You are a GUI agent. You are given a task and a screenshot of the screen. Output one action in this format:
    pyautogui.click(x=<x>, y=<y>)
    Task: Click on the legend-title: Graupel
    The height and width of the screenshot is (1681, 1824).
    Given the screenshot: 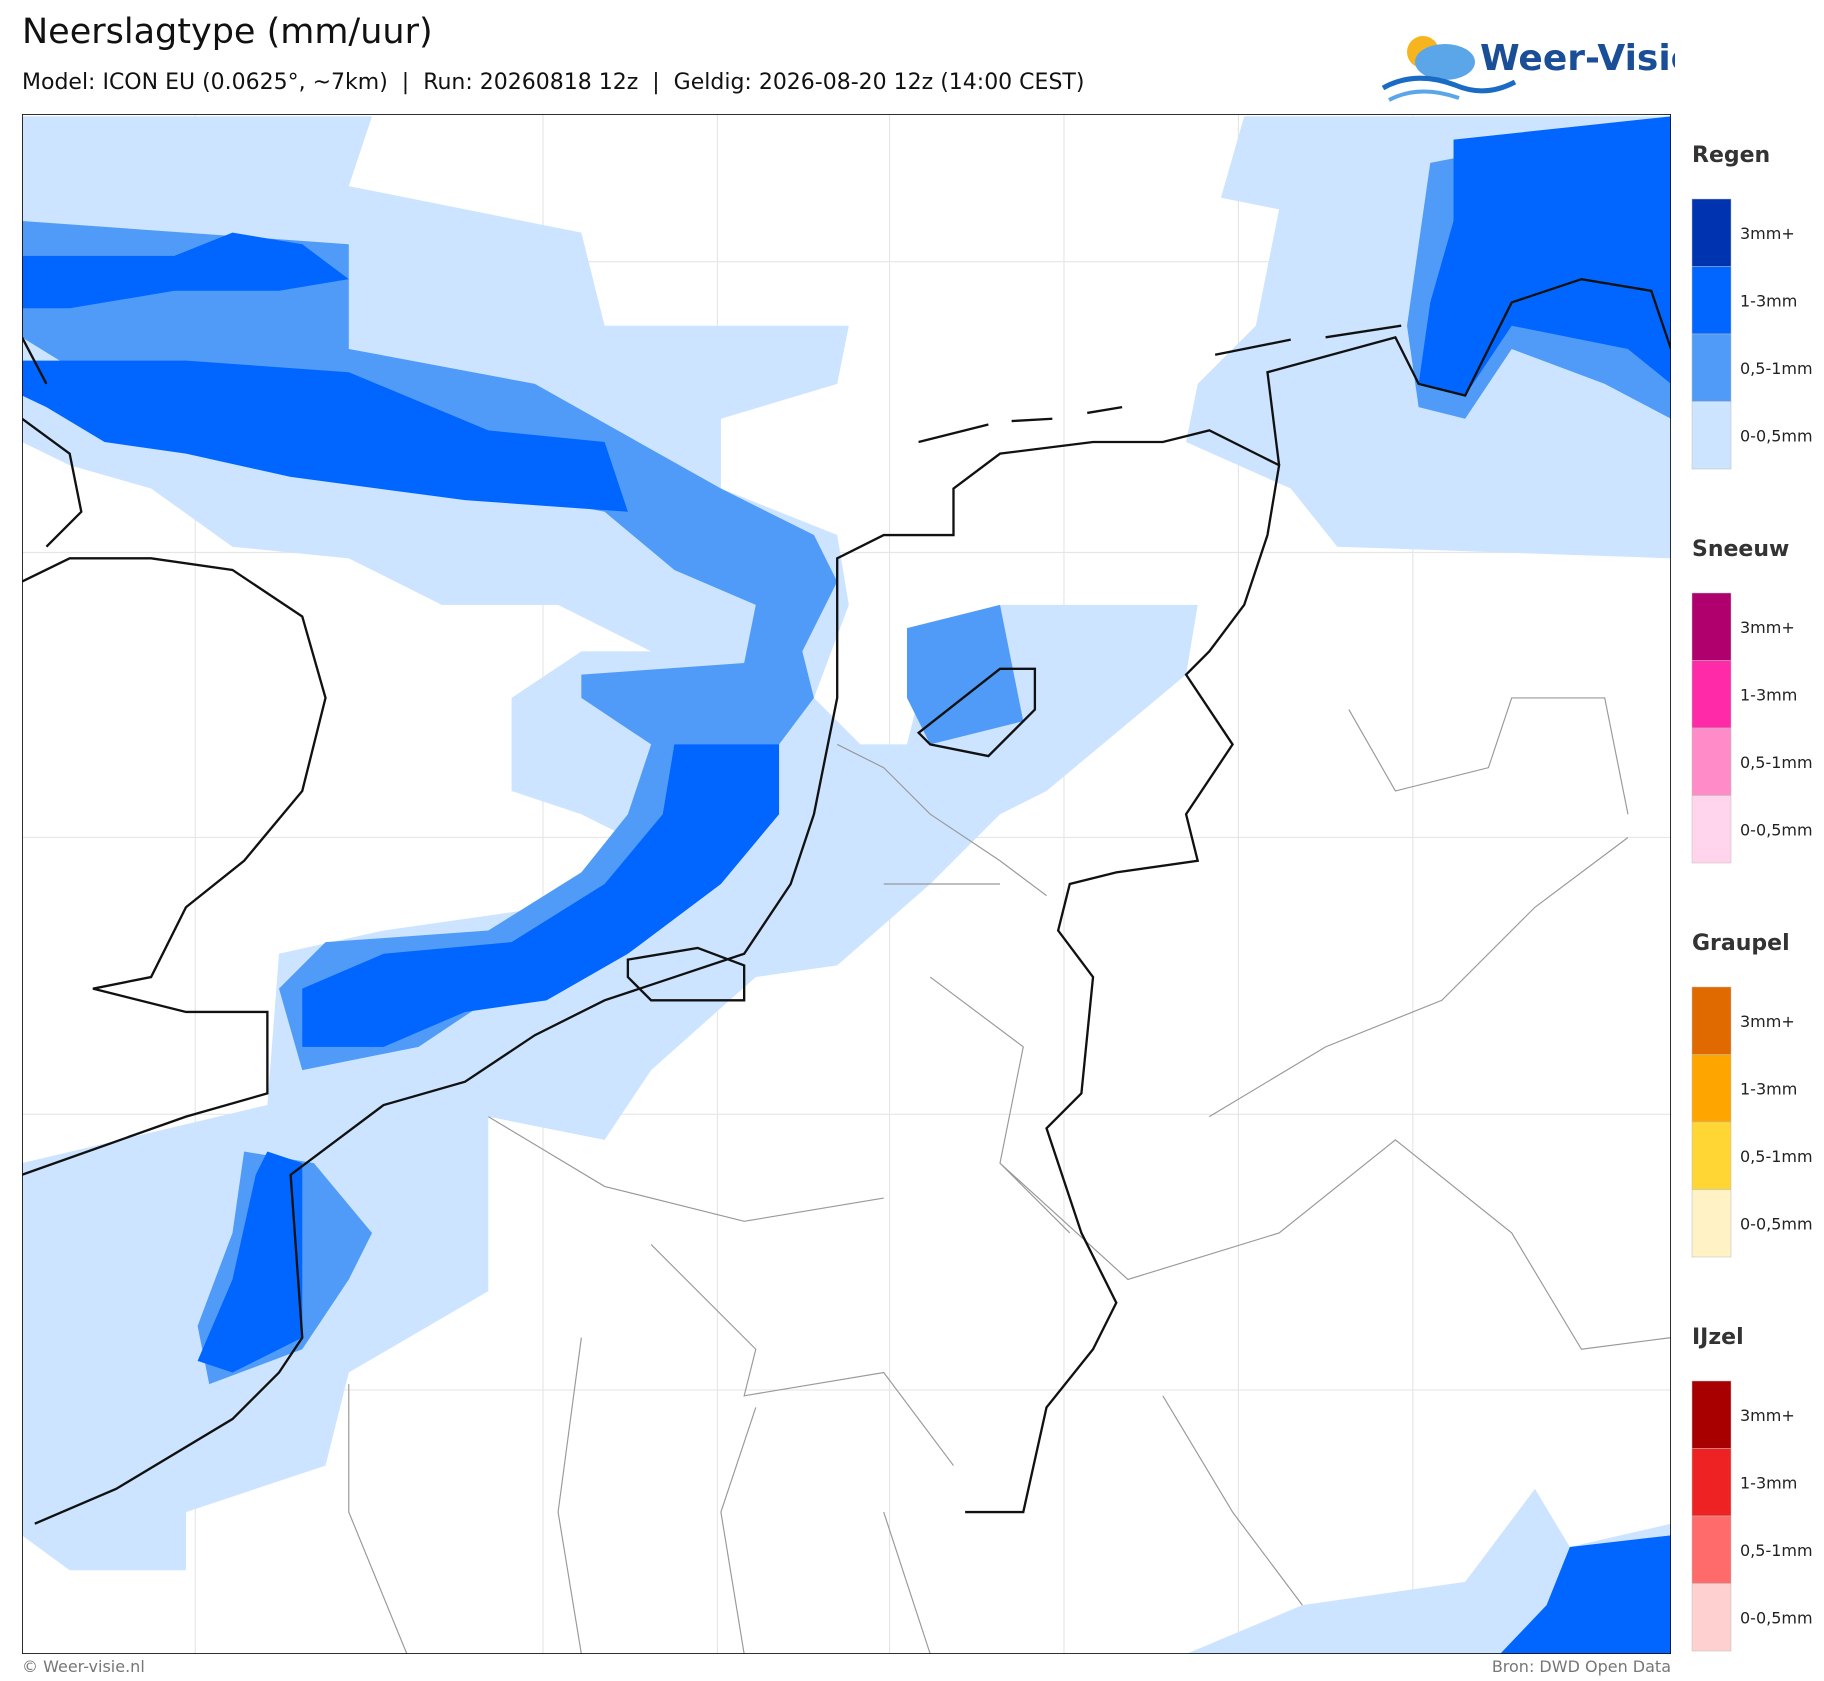 What is the action you would take?
    pyautogui.click(x=1741, y=943)
    